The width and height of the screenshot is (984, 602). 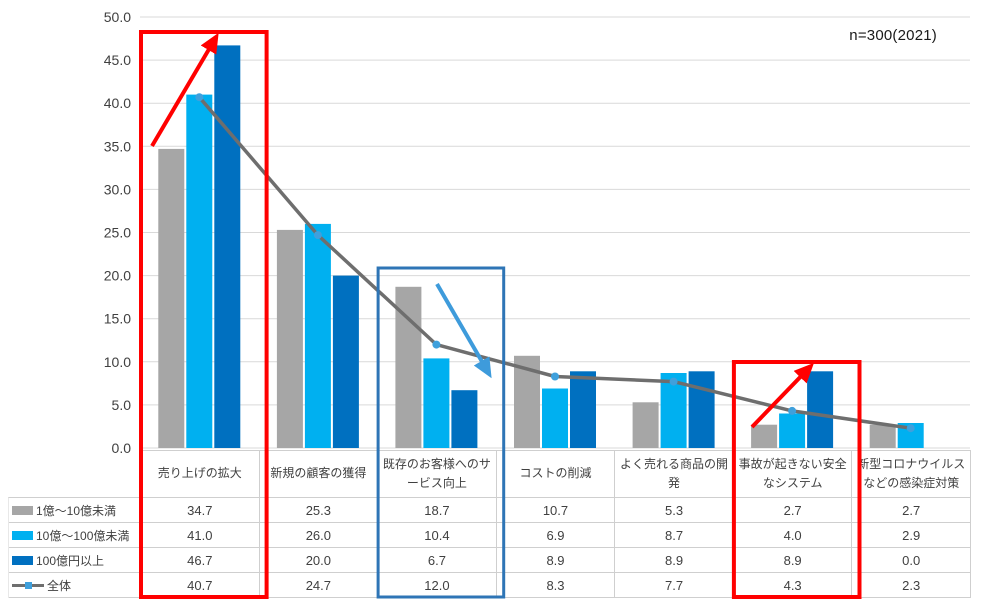 I want to click on legend-line-swatch, so click(x=28, y=585).